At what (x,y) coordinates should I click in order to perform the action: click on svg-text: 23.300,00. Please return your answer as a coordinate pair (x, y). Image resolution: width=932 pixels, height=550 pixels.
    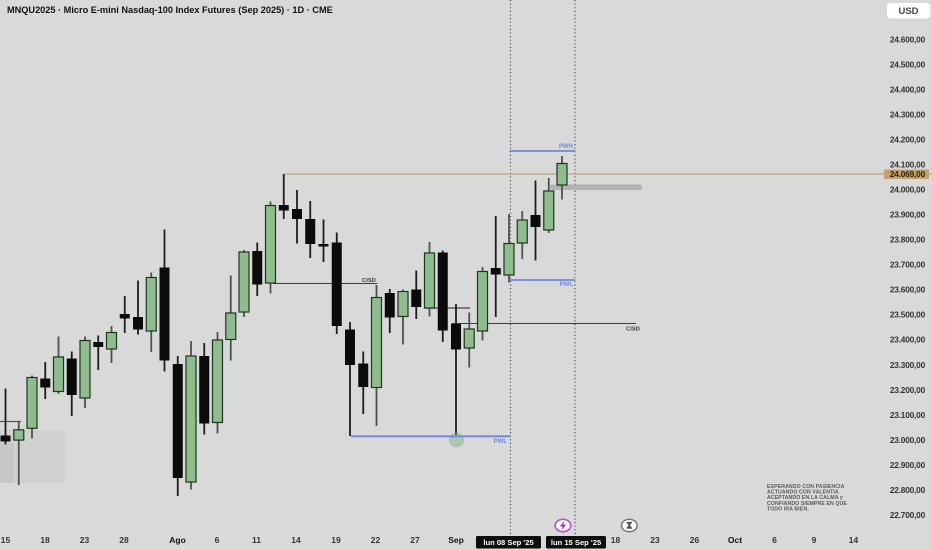
    Looking at the image, I should click on (908, 365).